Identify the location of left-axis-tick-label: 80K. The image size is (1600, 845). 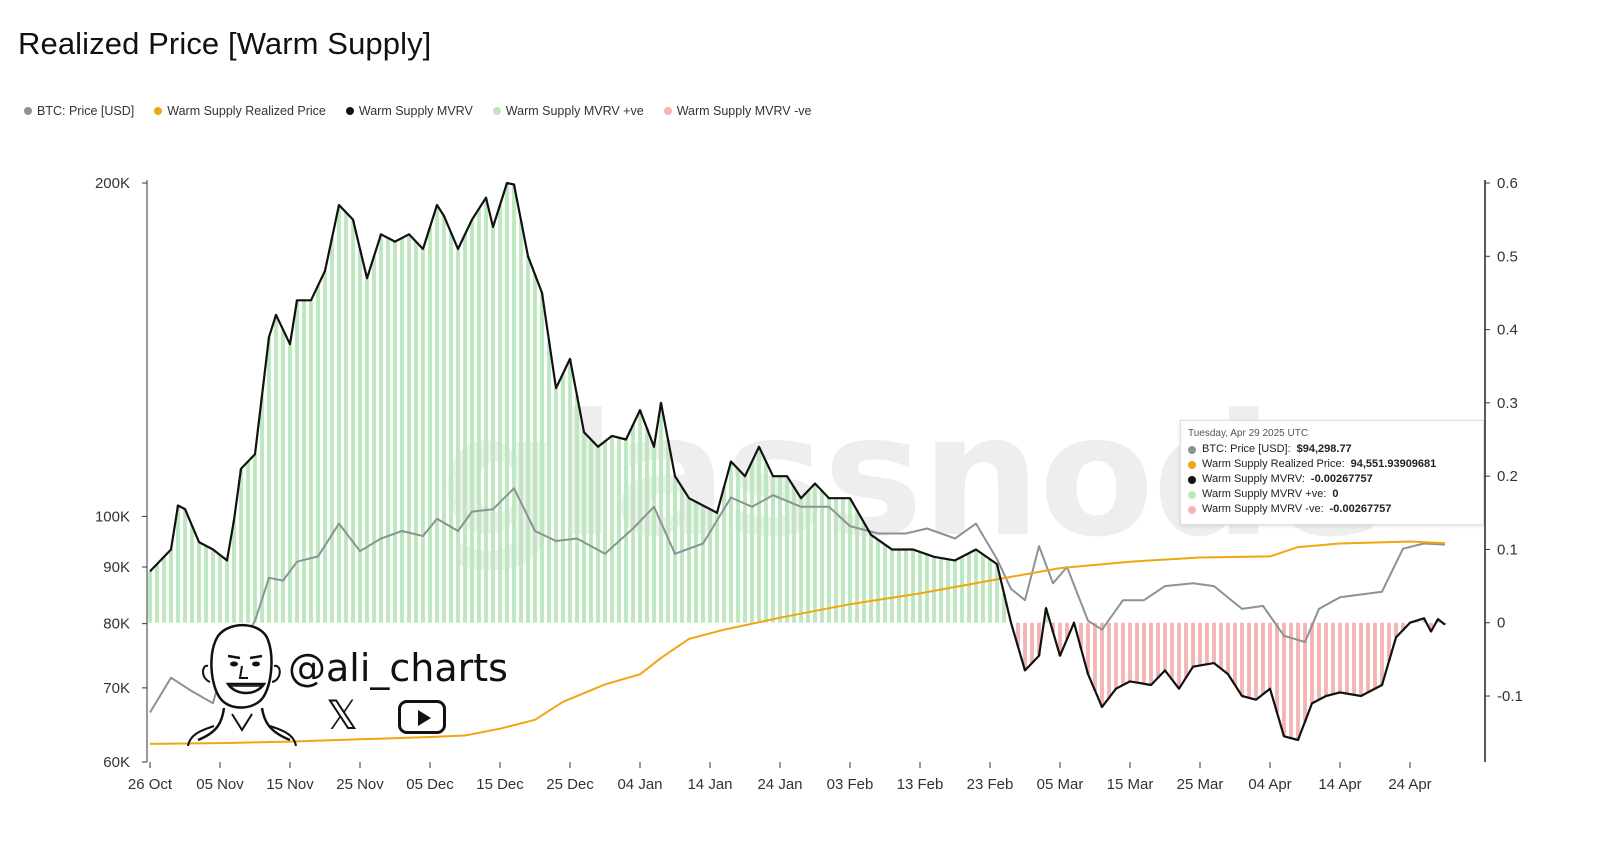
(116, 624).